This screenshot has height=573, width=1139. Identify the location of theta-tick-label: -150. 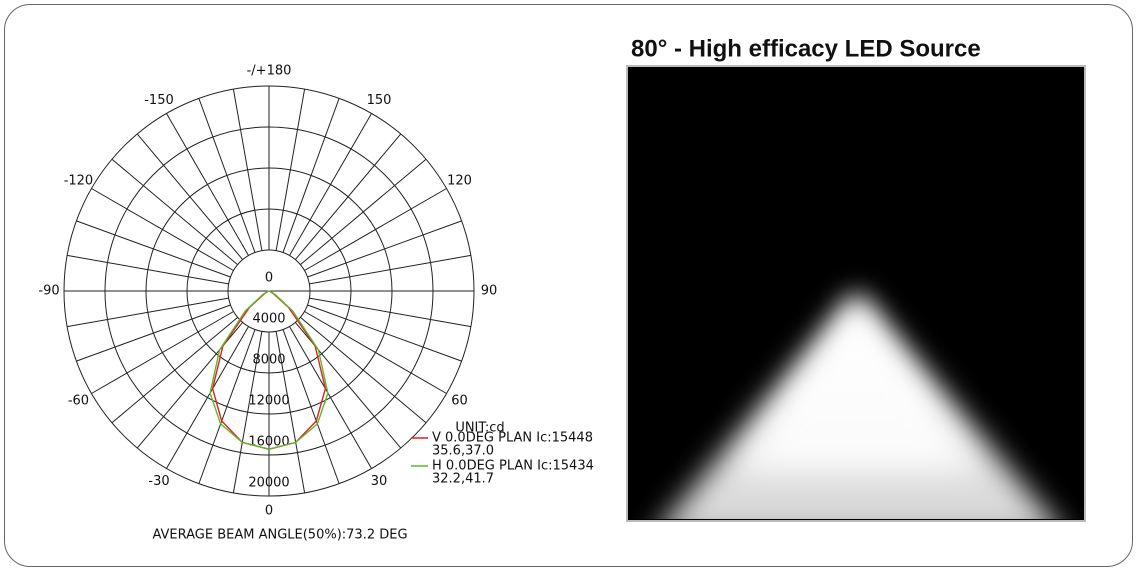
(159, 100).